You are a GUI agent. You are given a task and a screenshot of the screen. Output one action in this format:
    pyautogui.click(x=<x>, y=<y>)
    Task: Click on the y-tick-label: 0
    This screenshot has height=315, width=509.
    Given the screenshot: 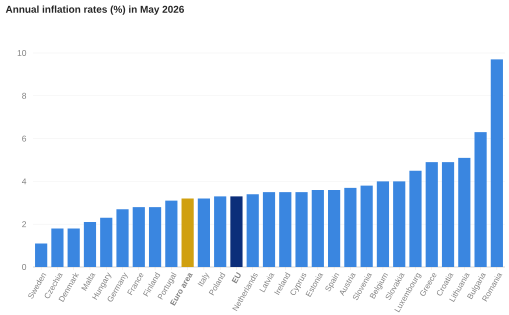 What is the action you would take?
    pyautogui.click(x=24, y=267)
    